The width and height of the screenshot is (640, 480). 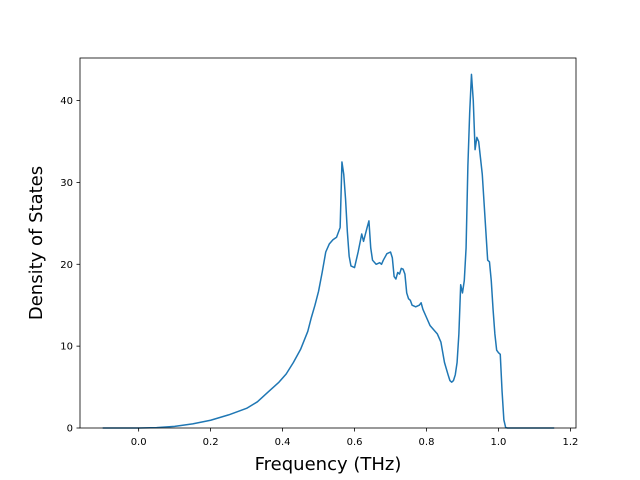 I want to click on y-axis-label: Density of States, so click(x=36, y=243).